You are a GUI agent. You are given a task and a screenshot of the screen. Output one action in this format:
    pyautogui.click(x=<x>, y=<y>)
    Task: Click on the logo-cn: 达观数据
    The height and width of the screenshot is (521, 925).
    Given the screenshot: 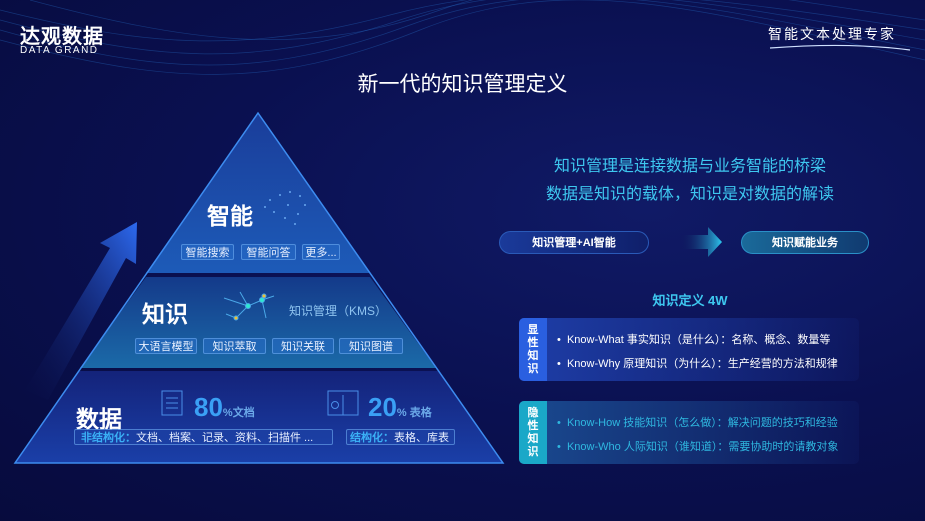 What is the action you would take?
    pyautogui.click(x=62, y=37)
    